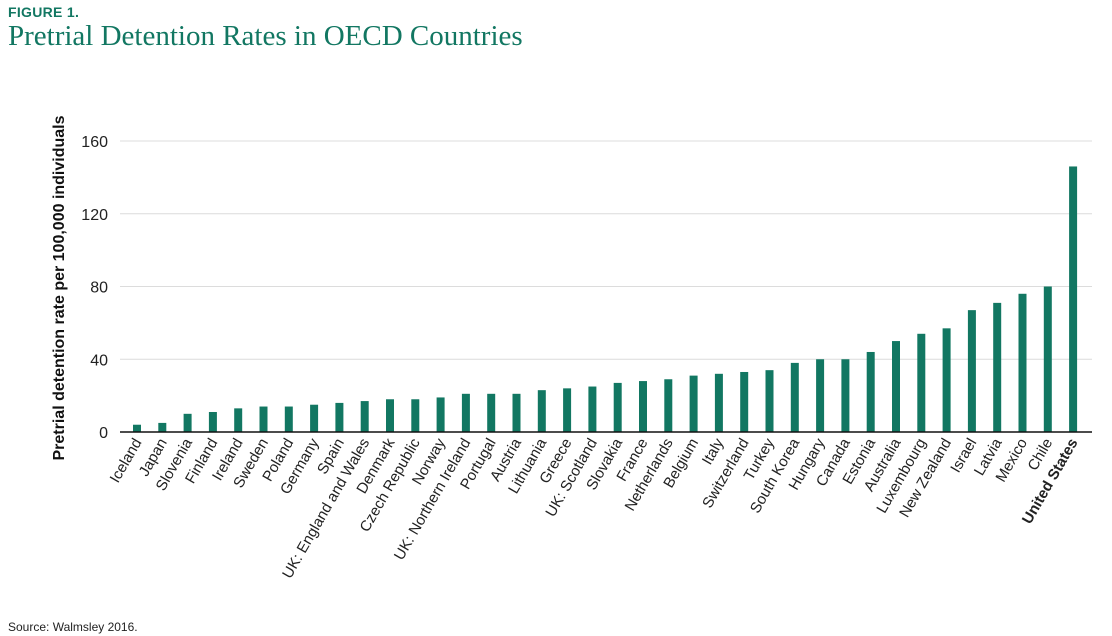 The image size is (1112, 636). Describe the element at coordinates (126, 461) in the screenshot. I see `x-tick-label: Iceland` at that location.